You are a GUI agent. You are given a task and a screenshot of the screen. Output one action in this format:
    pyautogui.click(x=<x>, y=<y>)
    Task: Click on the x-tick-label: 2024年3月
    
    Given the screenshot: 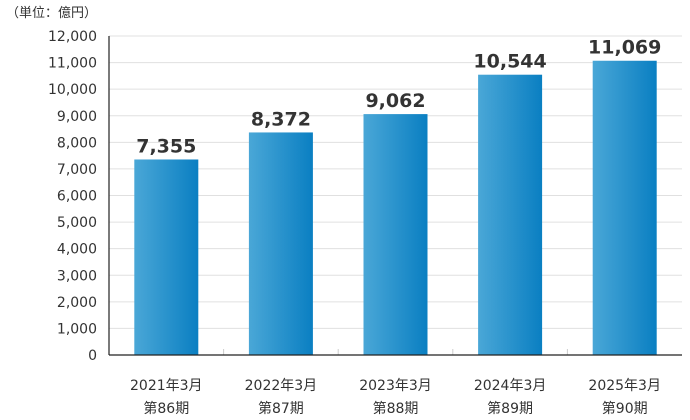 What is the action you would take?
    pyautogui.click(x=510, y=386)
    